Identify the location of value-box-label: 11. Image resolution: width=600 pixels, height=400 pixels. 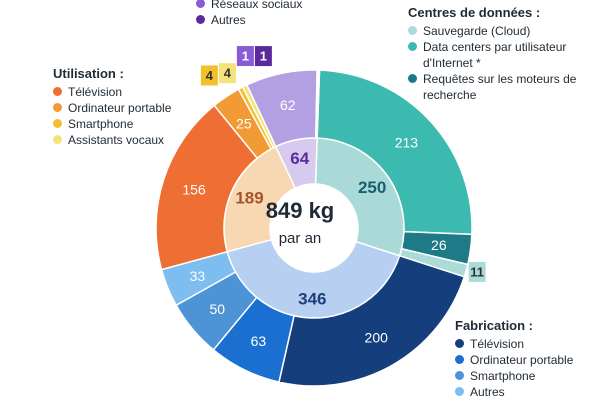
(477, 271).